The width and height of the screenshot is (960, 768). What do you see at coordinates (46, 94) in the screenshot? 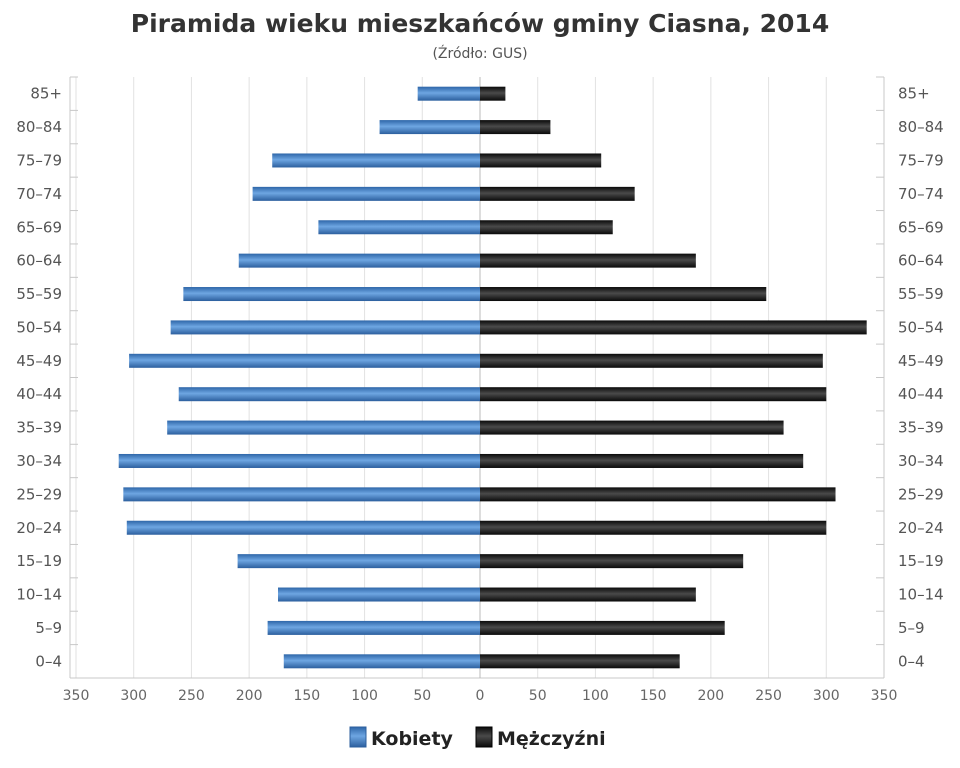
I see `category-label-left: 85+` at bounding box center [46, 94].